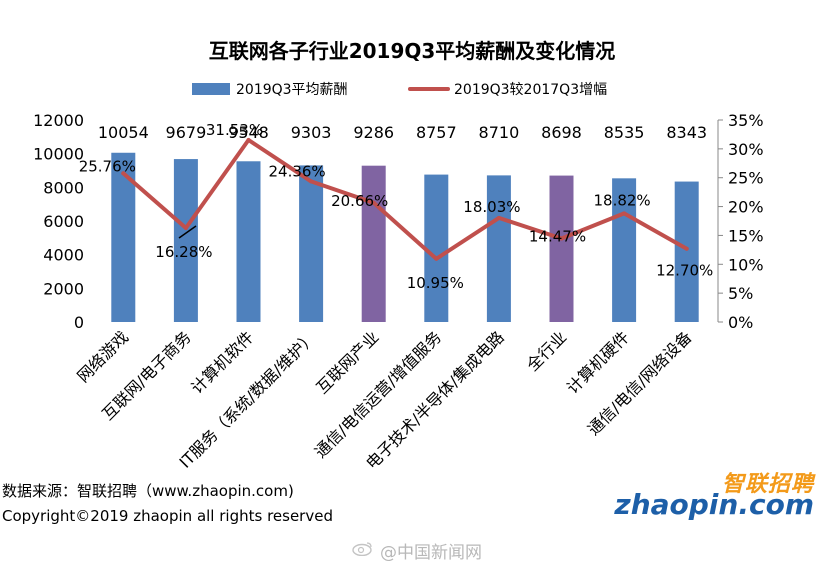 This screenshot has width=824, height=568. Describe the element at coordinates (79, 322) in the screenshot. I see `left-tick-label: 0` at that location.